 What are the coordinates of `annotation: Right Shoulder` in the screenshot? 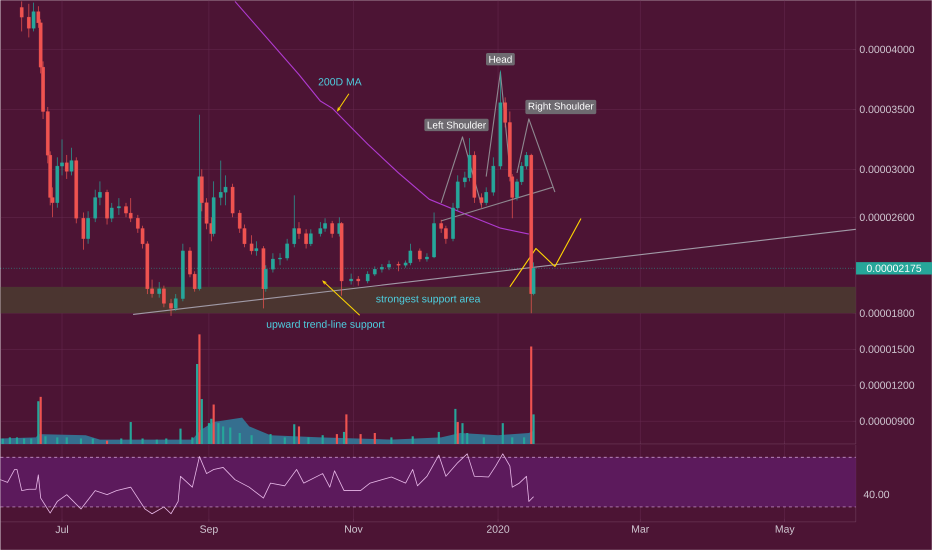 It's located at (561, 107).